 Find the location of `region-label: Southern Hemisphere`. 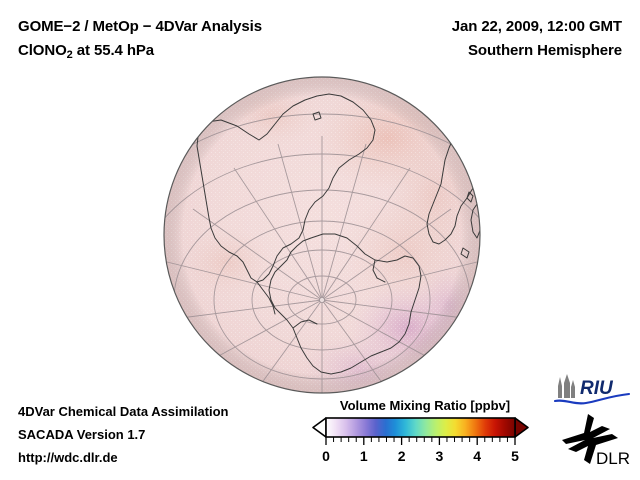

region-label: Southern Hemisphere is located at coordinates (545, 50).